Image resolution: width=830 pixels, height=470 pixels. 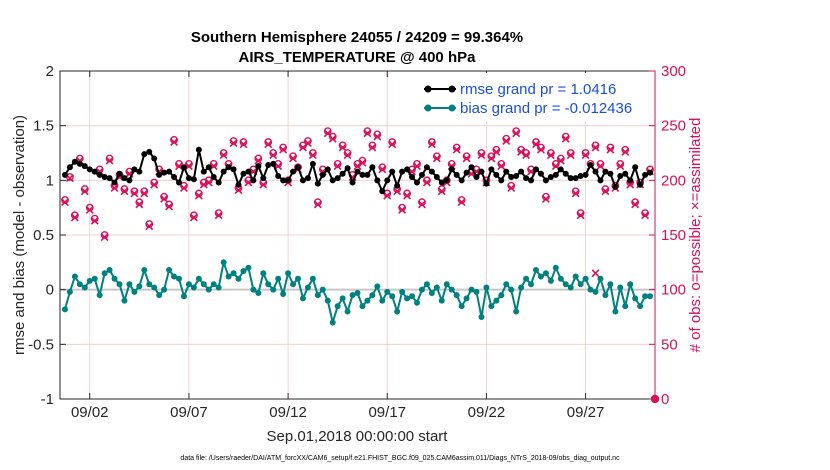 I want to click on bias-series, so click(x=357, y=292).